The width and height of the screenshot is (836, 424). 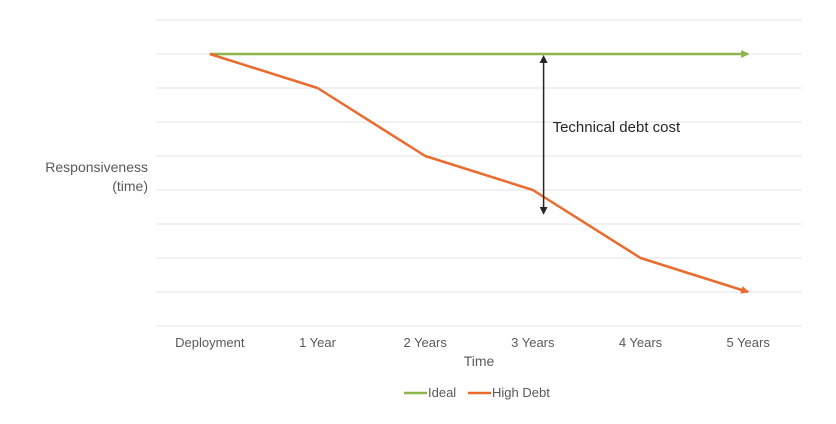 What do you see at coordinates (210, 342) in the screenshot?
I see `x-tick-label: Deployment` at bounding box center [210, 342].